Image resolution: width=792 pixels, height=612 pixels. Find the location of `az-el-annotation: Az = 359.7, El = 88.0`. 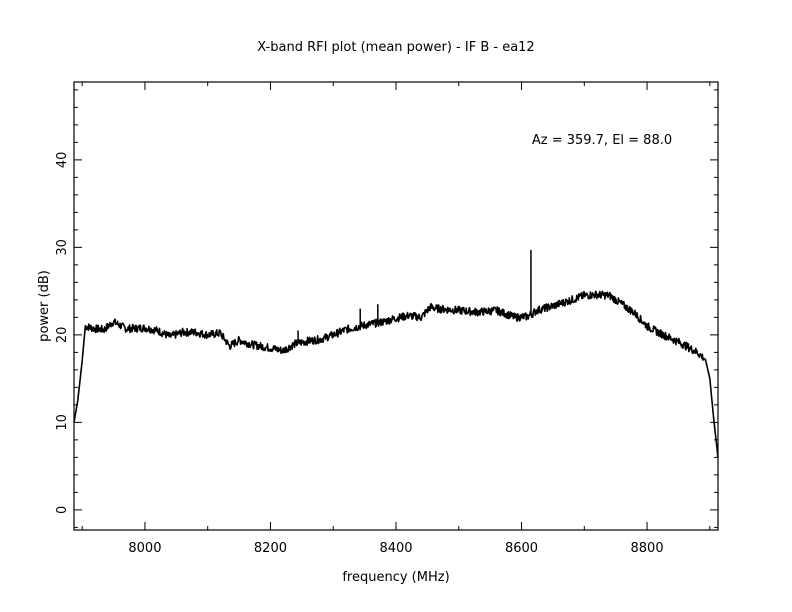

az-el-annotation: Az = 359.7, El = 88.0 is located at coordinates (602, 140).